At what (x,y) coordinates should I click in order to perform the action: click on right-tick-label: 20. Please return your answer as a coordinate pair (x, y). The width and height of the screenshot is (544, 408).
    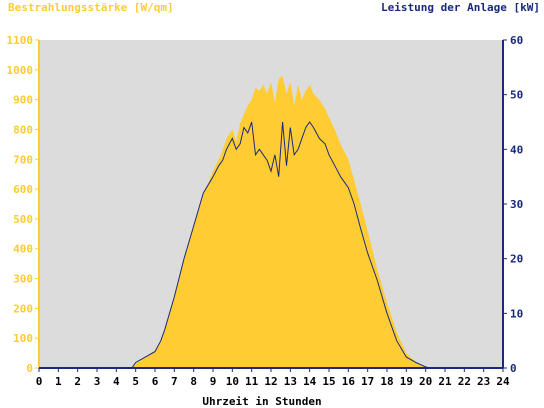
    Looking at the image, I should click on (516, 259).